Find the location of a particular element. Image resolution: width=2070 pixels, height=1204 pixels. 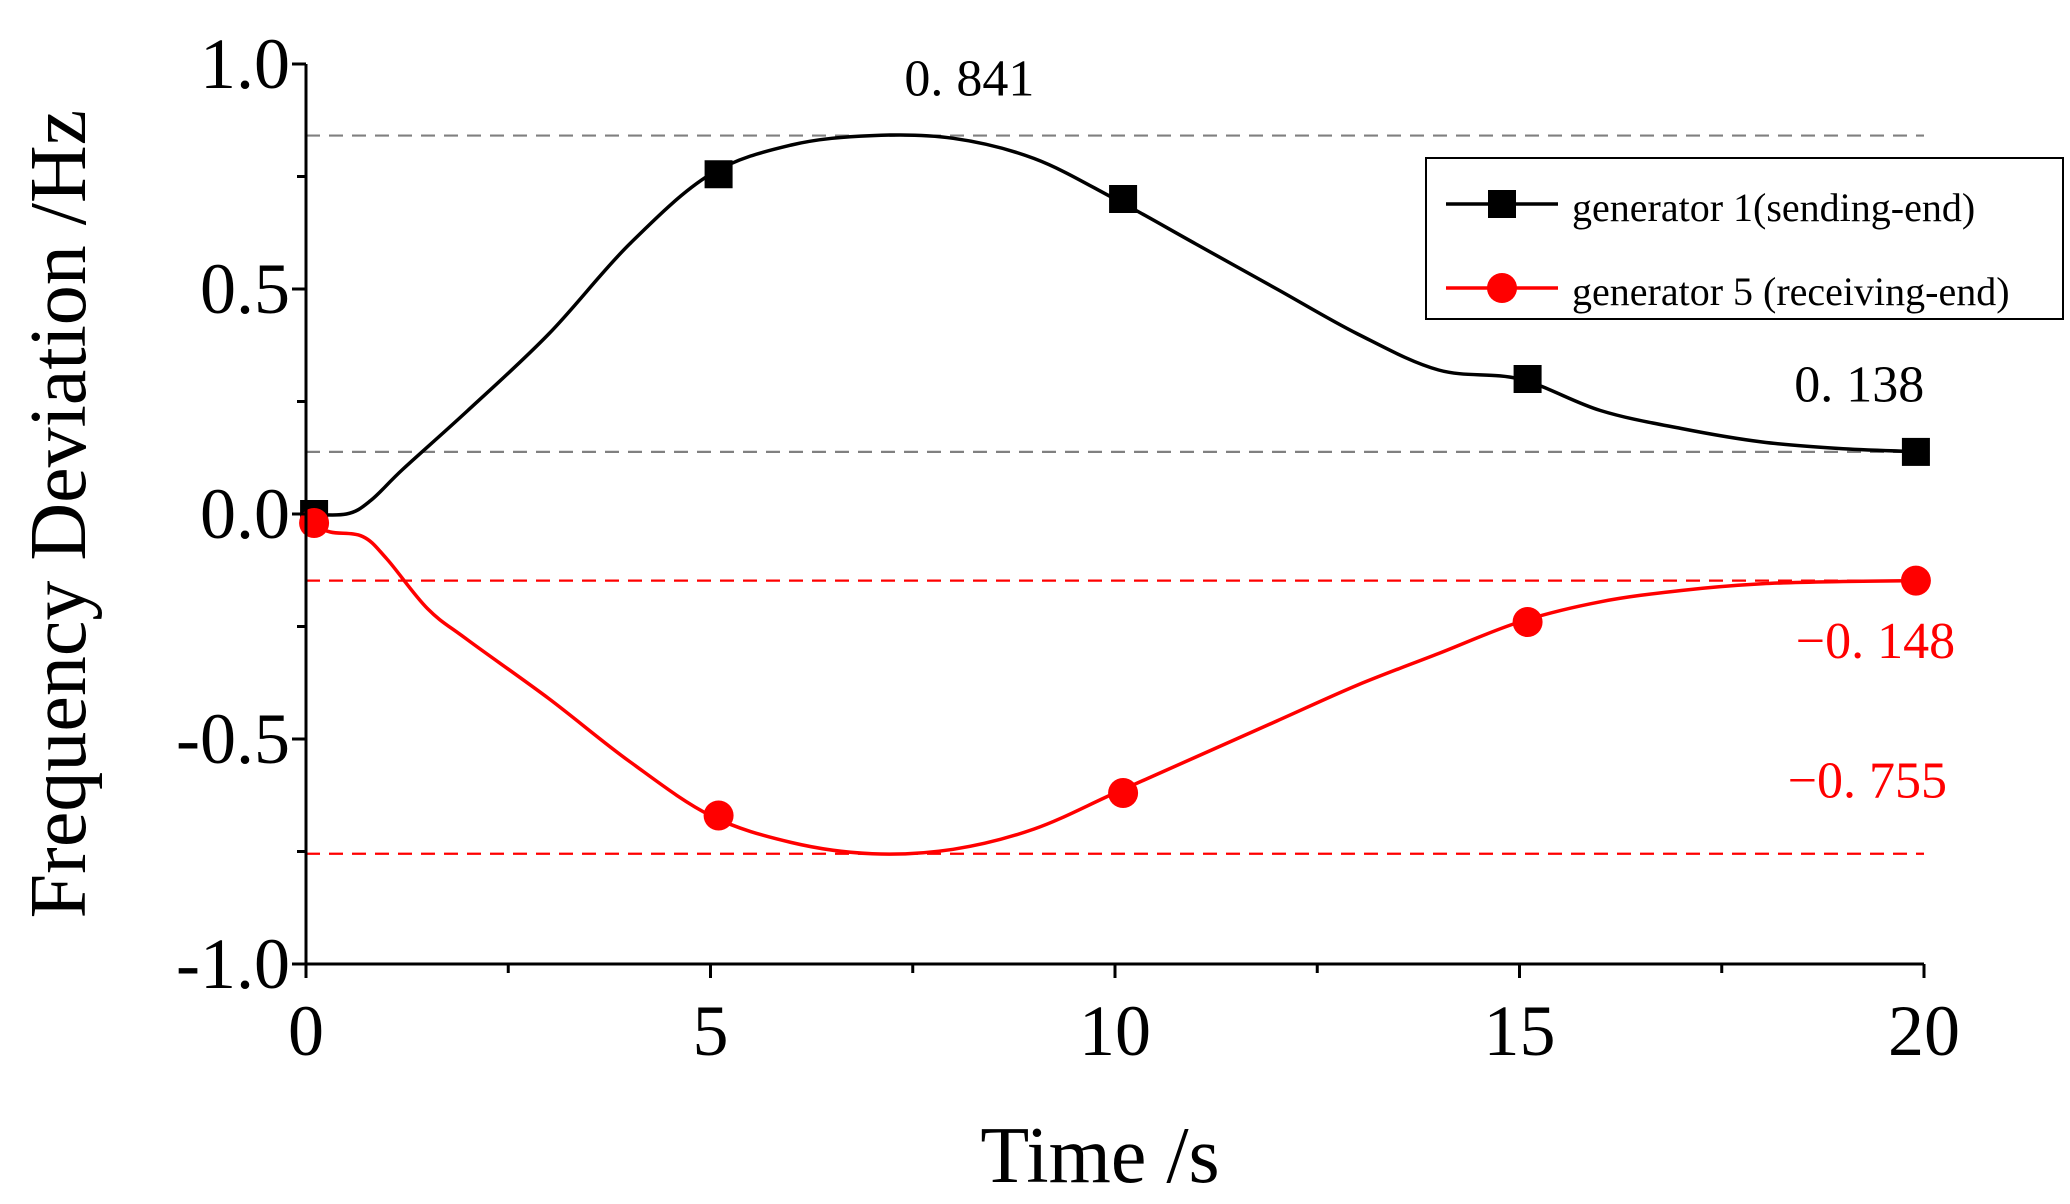

x-tick-label: 0 is located at coordinates (306, 1031).